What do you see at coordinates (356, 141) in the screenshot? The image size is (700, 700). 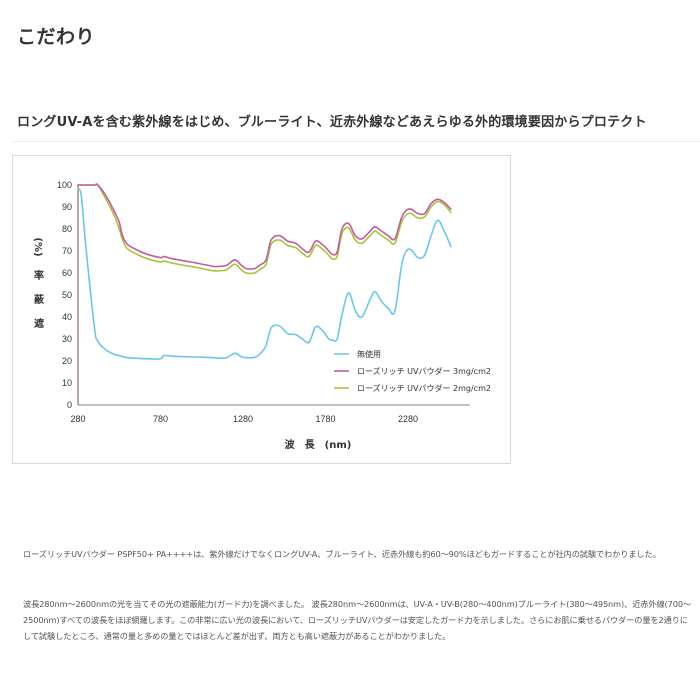 I see `heading-divider` at bounding box center [356, 141].